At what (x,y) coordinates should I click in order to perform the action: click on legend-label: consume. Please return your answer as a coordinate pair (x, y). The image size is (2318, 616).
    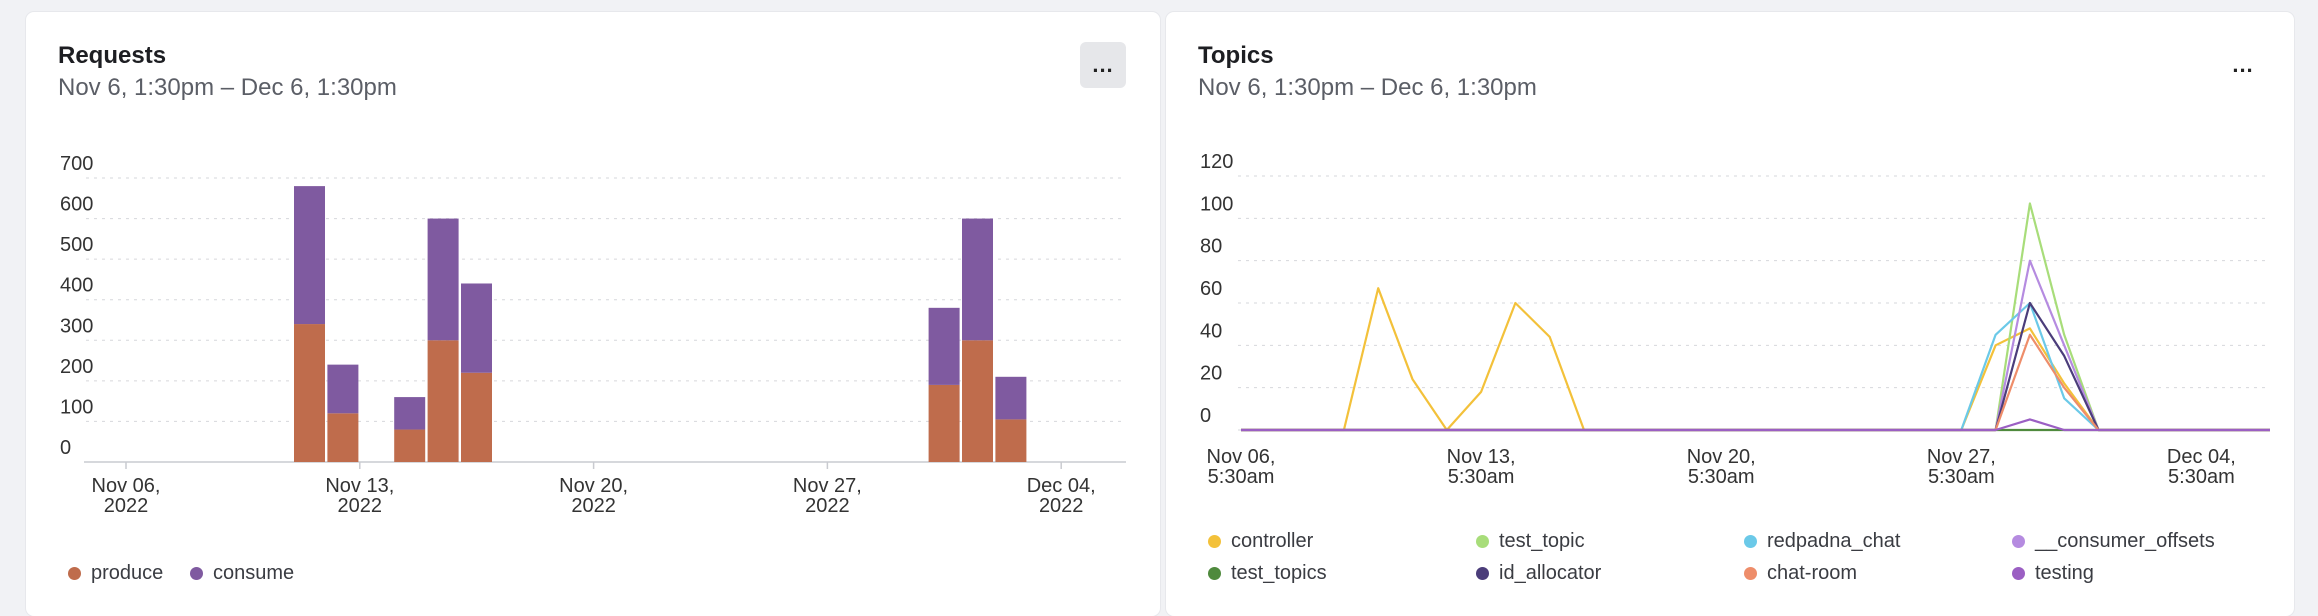
    Looking at the image, I should click on (254, 573).